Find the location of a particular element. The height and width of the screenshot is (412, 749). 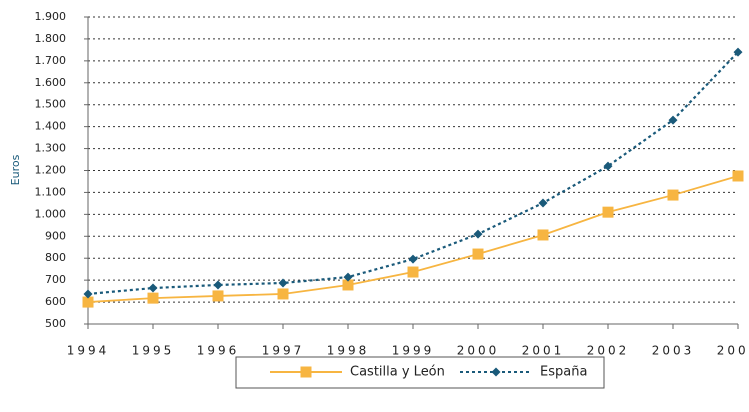

y-tick-label: 1.500 is located at coordinates (51, 104).